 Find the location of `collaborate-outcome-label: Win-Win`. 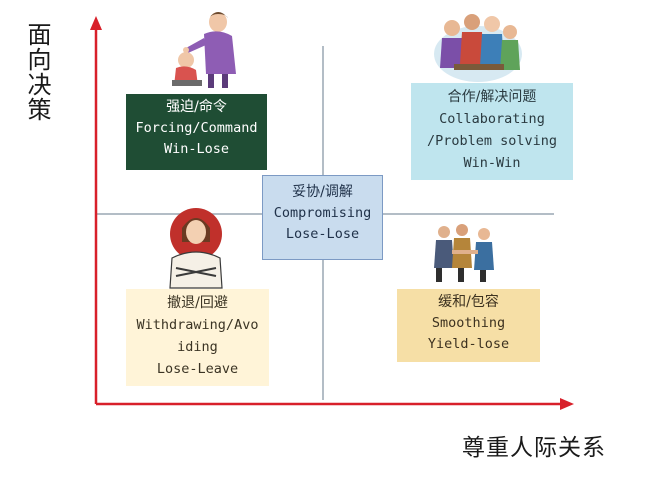

collaborate-outcome-label: Win-Win is located at coordinates (492, 163).